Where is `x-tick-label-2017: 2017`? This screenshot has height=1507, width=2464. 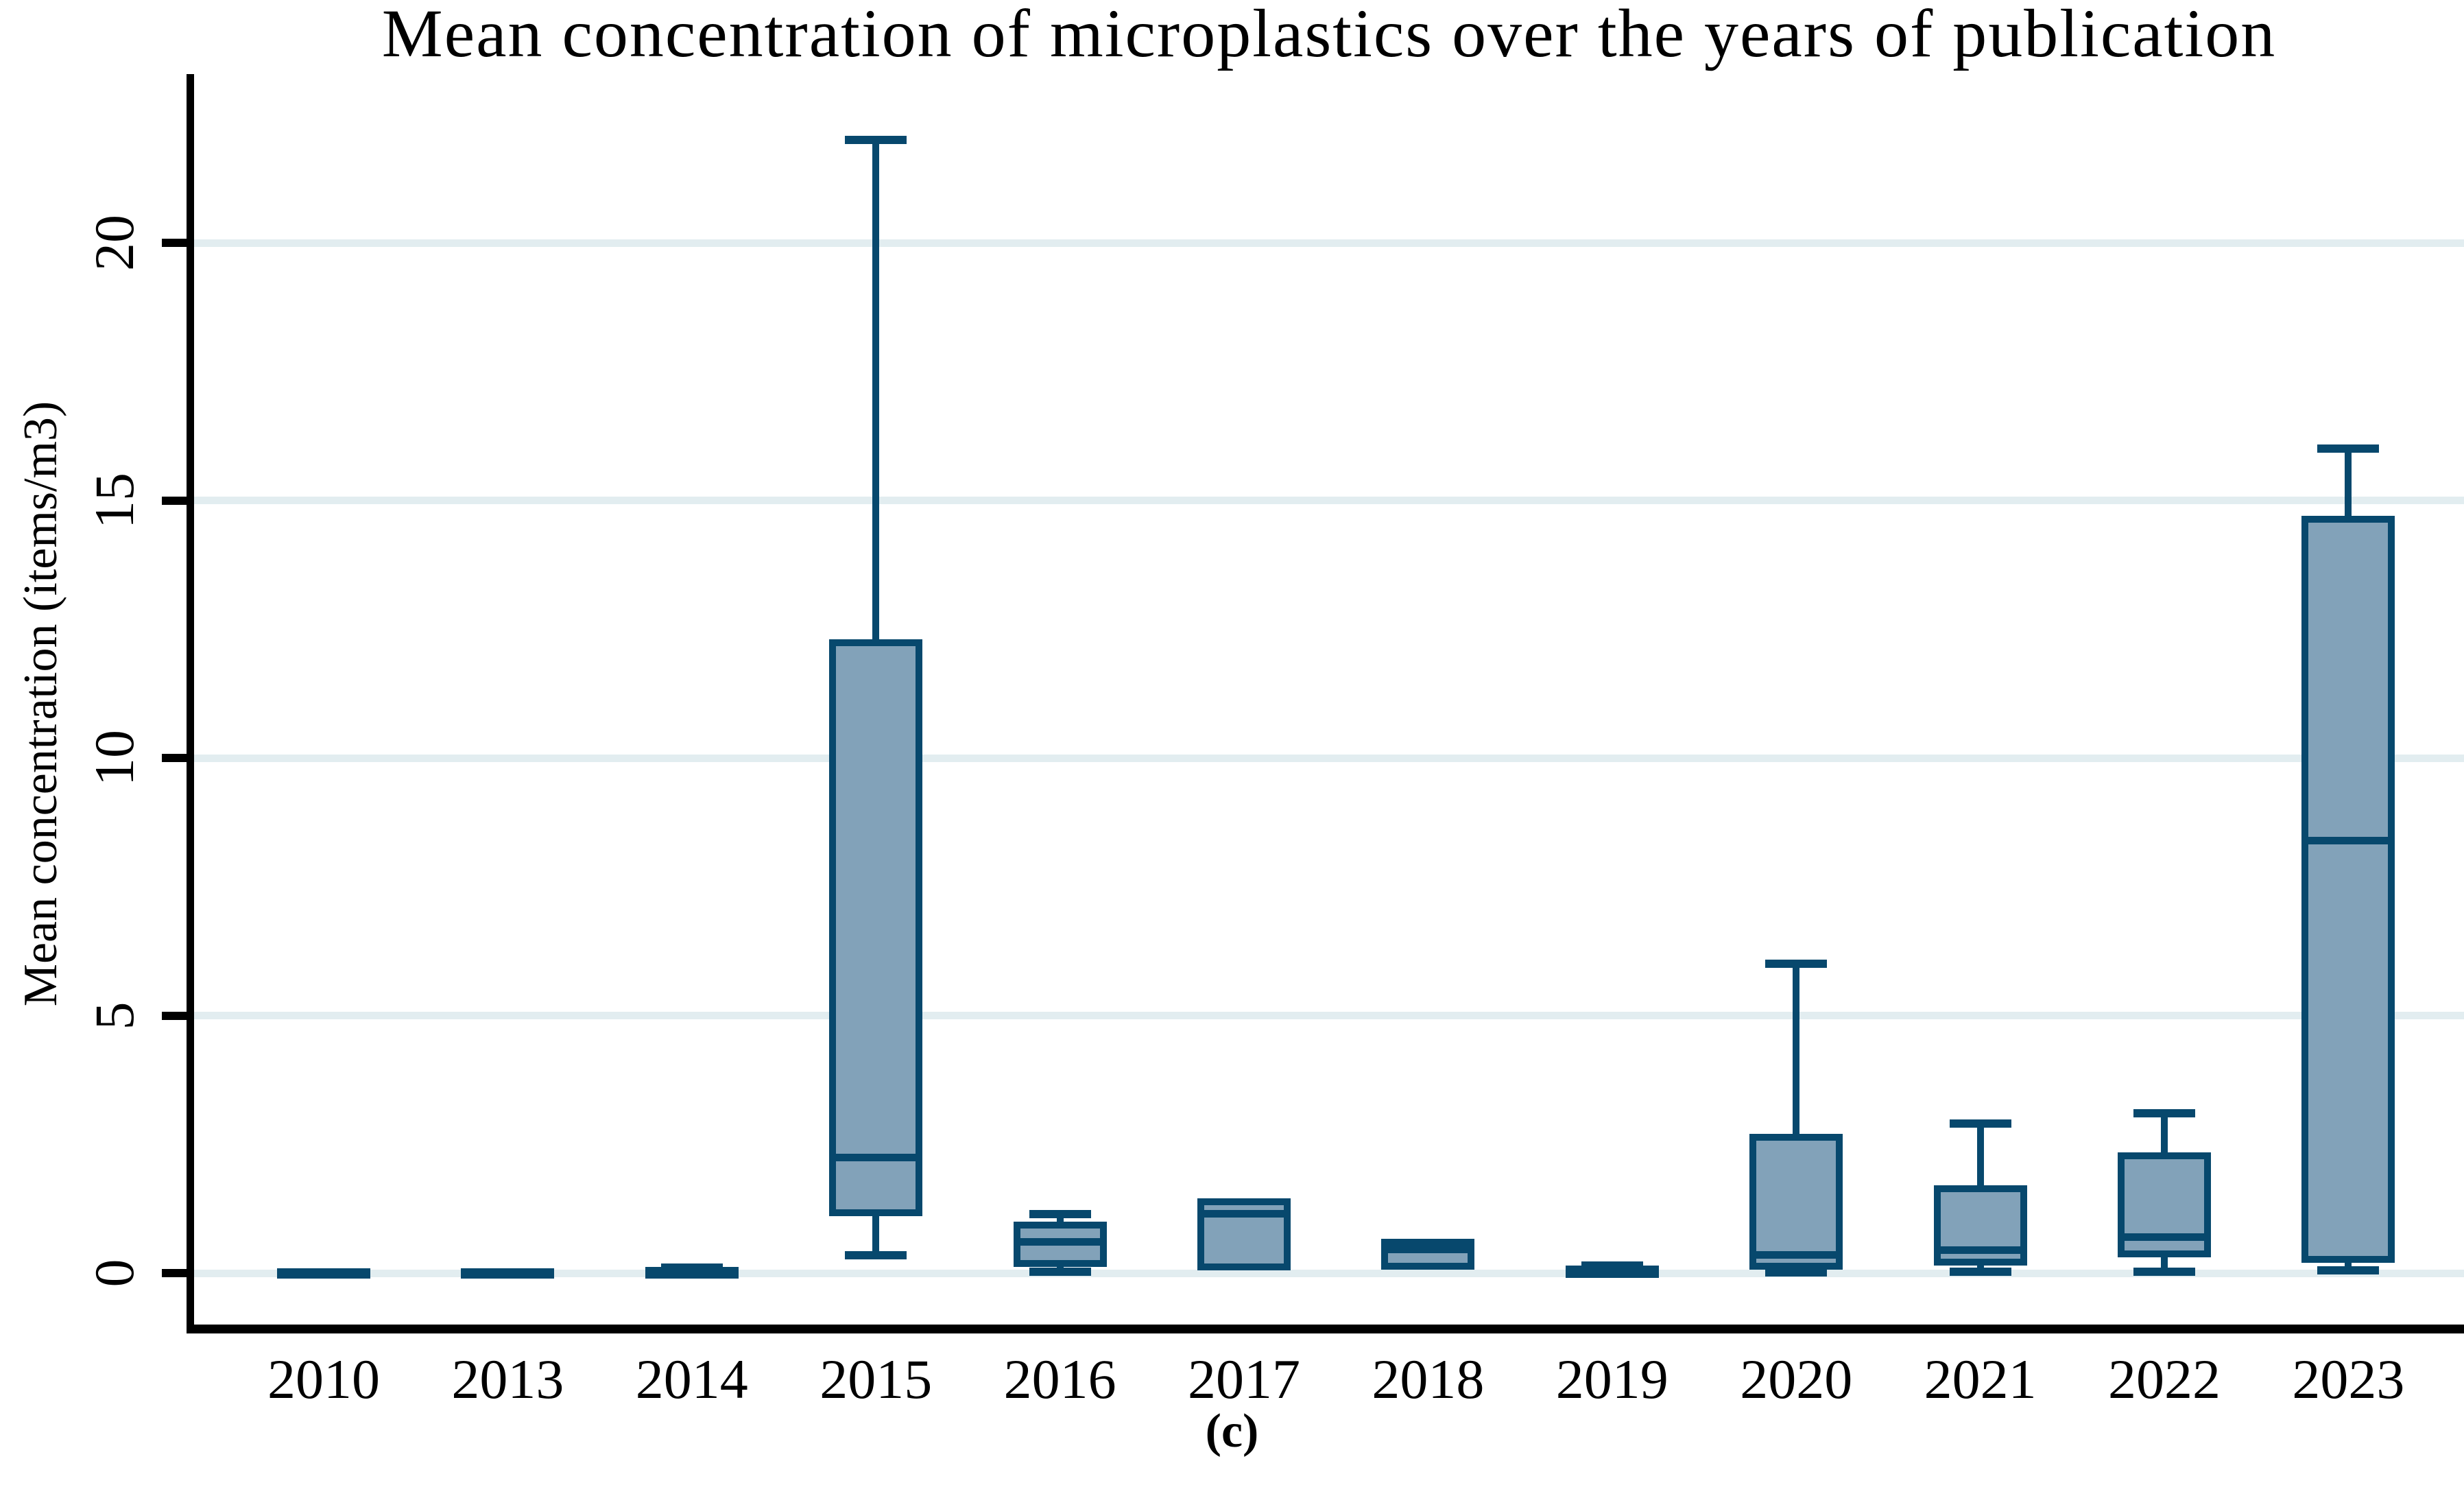
x-tick-label-2017: 2017 is located at coordinates (1244, 1379).